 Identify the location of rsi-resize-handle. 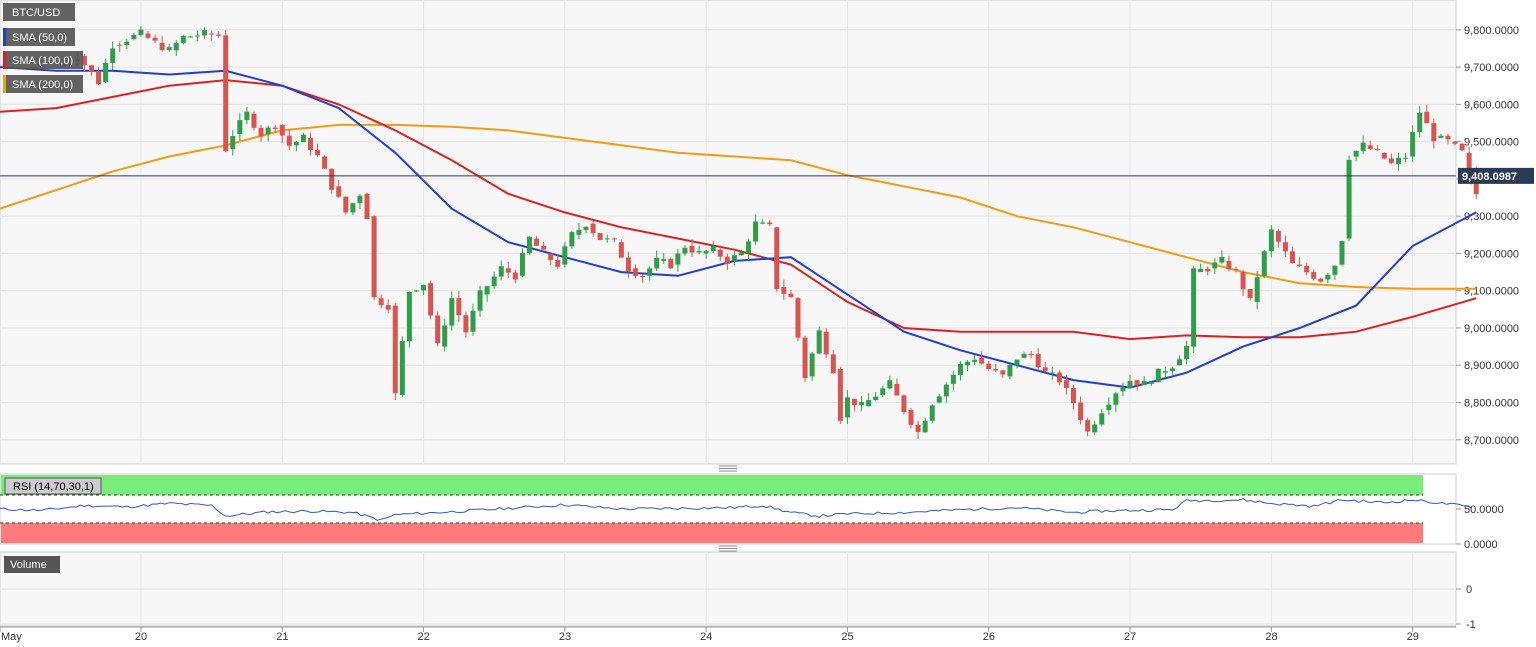
(728, 468).